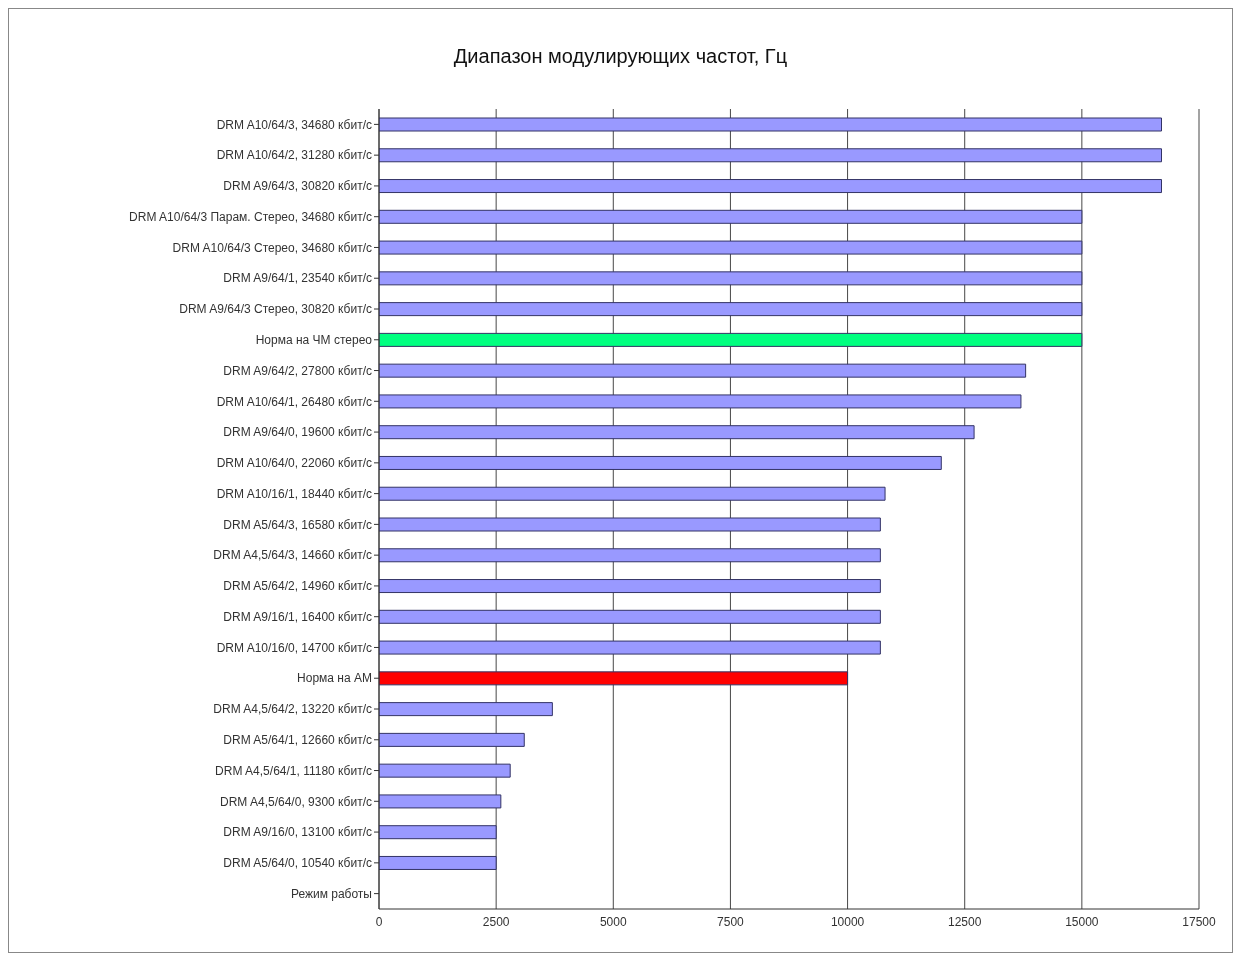 Image resolution: width=1241 pixels, height=961 pixels. I want to click on y-tick-label: DRM A4,5/64/3, 14660 кбит/с, so click(292, 555).